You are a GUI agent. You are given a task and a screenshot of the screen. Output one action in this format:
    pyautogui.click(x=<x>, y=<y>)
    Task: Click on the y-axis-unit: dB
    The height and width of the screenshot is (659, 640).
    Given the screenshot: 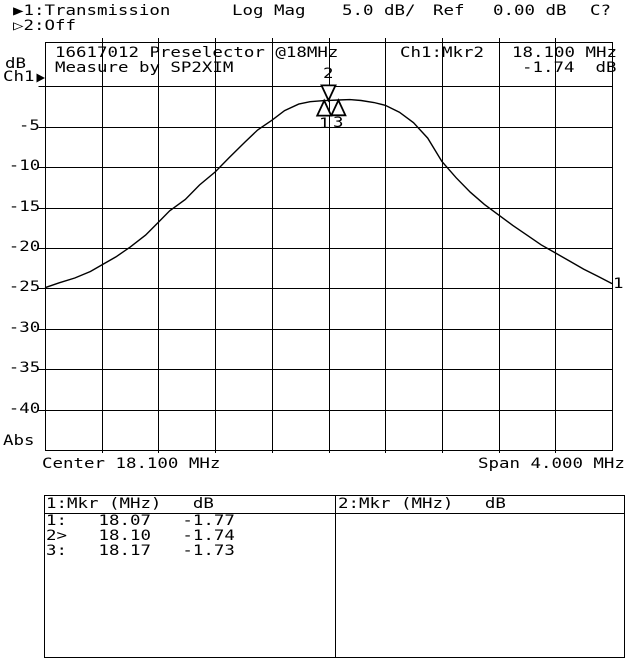 What is the action you would take?
    pyautogui.click(x=15, y=64)
    